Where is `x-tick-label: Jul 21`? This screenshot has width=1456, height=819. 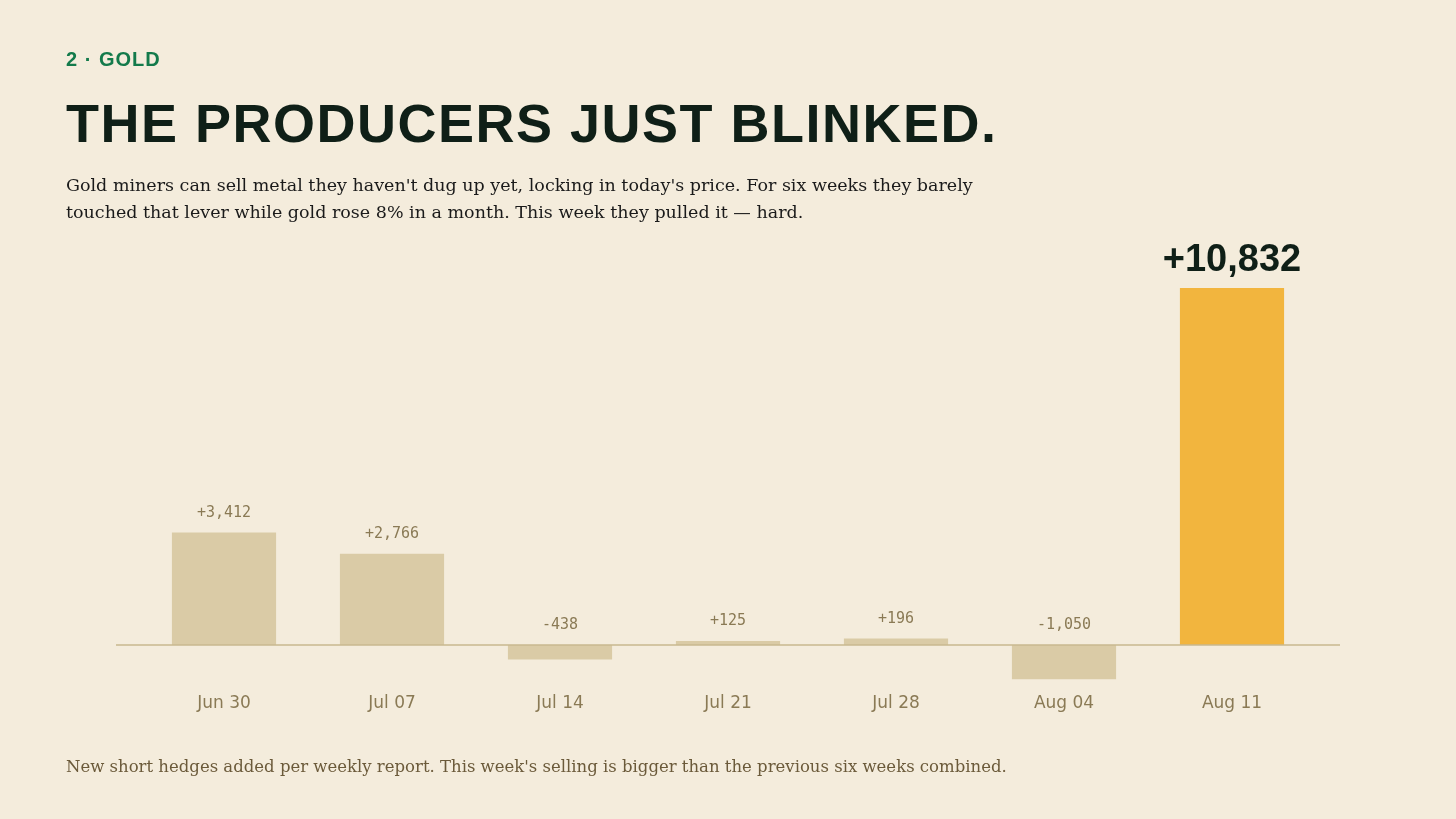
x-tick-label: Jul 21 is located at coordinates (727, 702).